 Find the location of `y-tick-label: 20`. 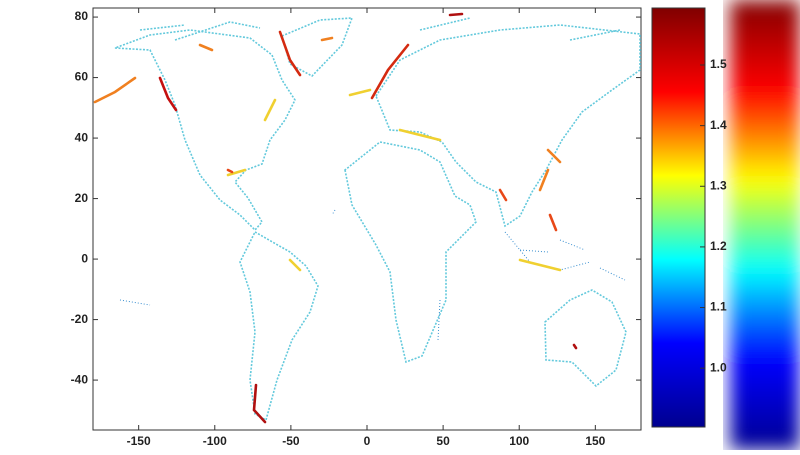

y-tick-label: 20 is located at coordinates (82, 198).